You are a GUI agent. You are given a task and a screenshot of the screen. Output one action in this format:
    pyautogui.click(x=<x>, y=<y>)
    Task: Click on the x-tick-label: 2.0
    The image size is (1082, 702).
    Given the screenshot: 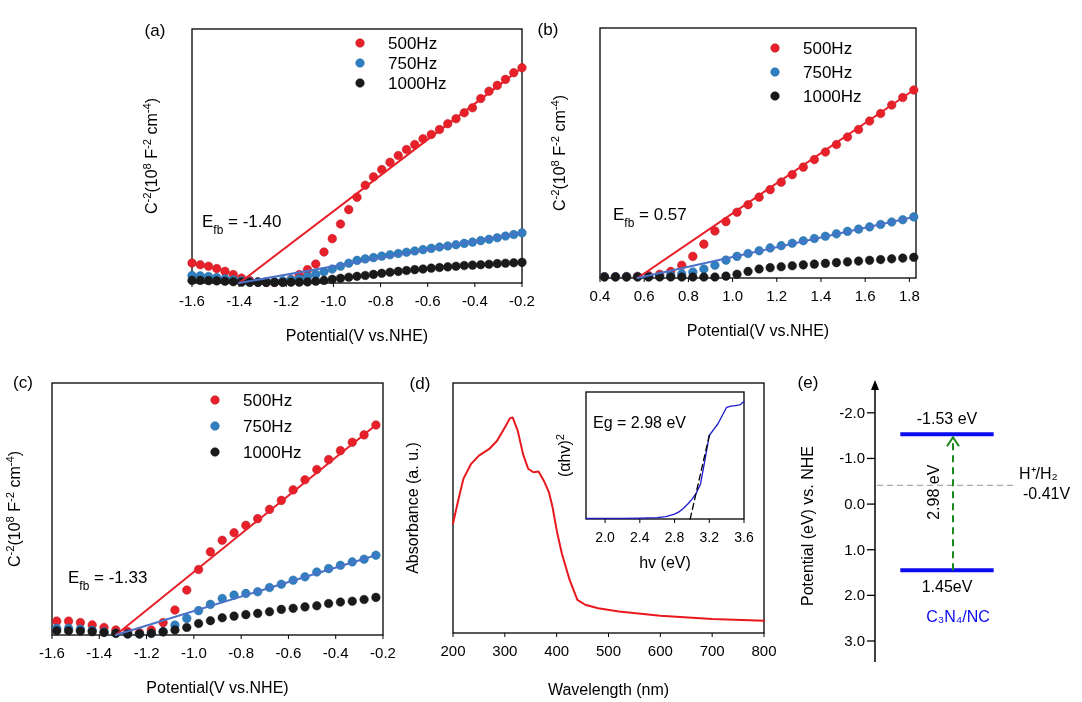 What is the action you would take?
    pyautogui.click(x=605, y=537)
    